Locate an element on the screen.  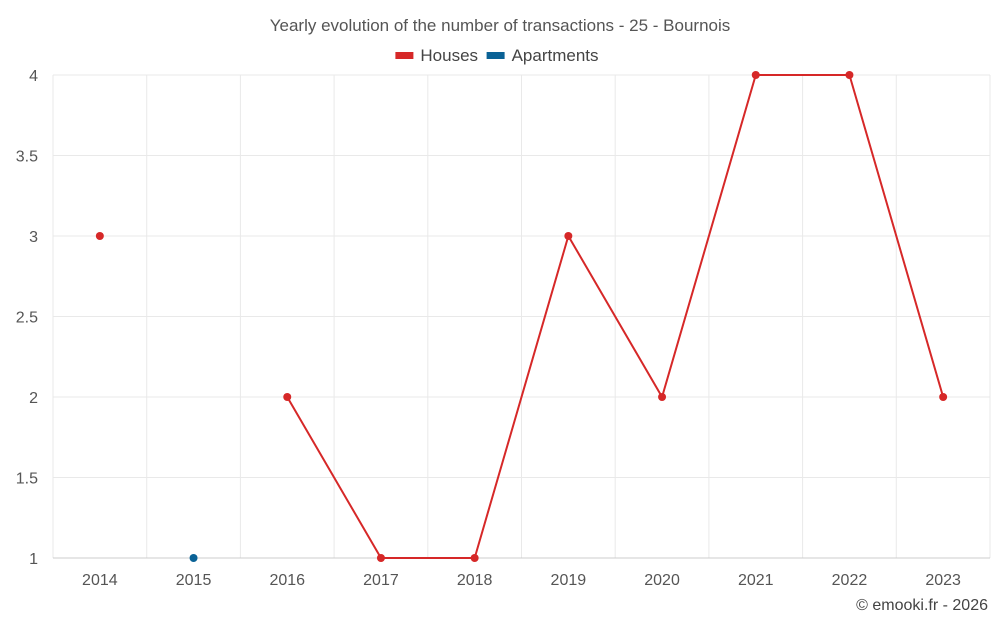
x-tick-label: 2016 is located at coordinates (287, 580).